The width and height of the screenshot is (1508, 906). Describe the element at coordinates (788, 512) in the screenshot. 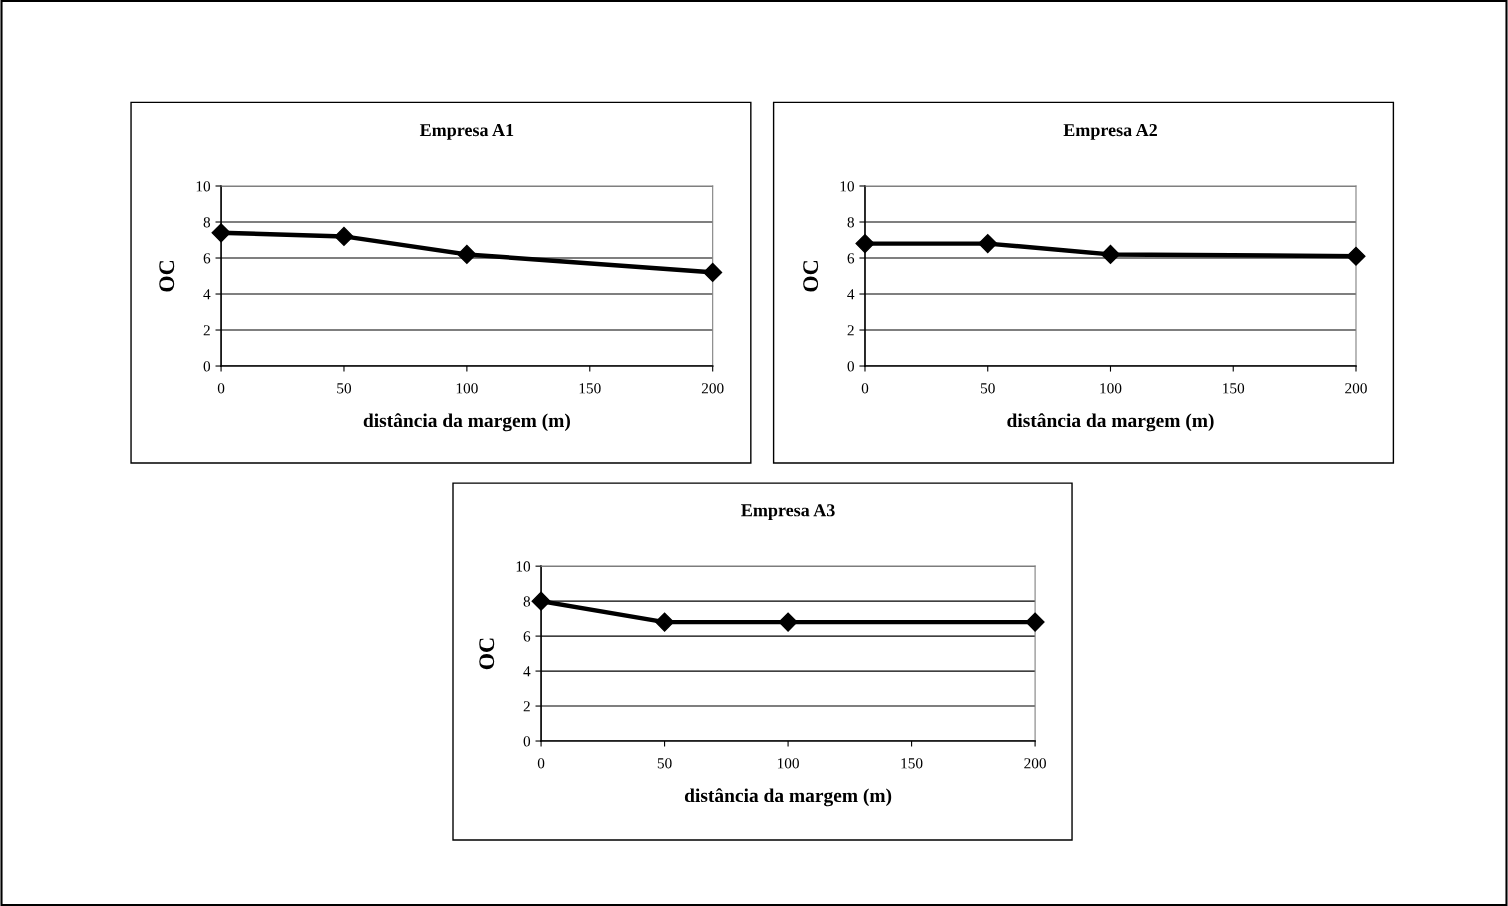

I see `chart-title: Empresa A3` at that location.